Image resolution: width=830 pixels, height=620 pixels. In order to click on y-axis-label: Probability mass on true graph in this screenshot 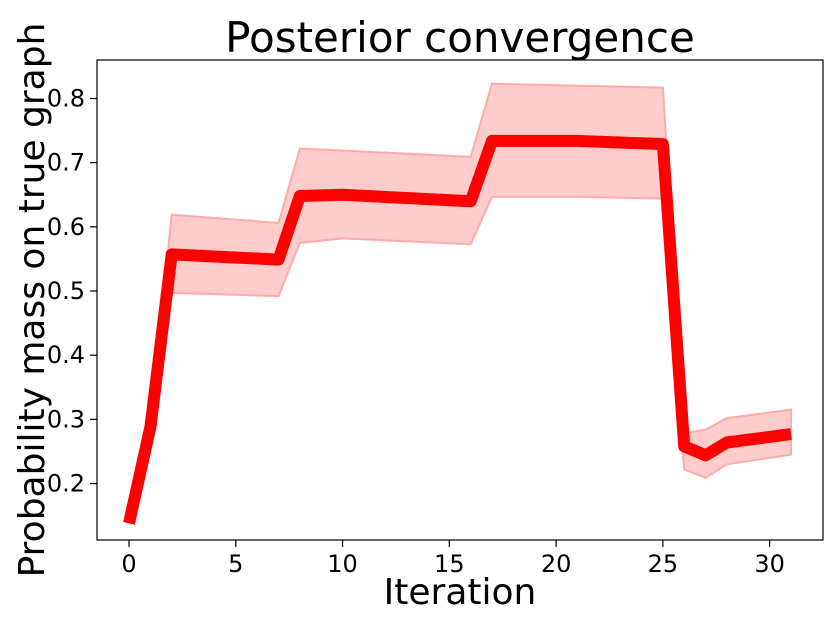, I will do `click(32, 300)`.